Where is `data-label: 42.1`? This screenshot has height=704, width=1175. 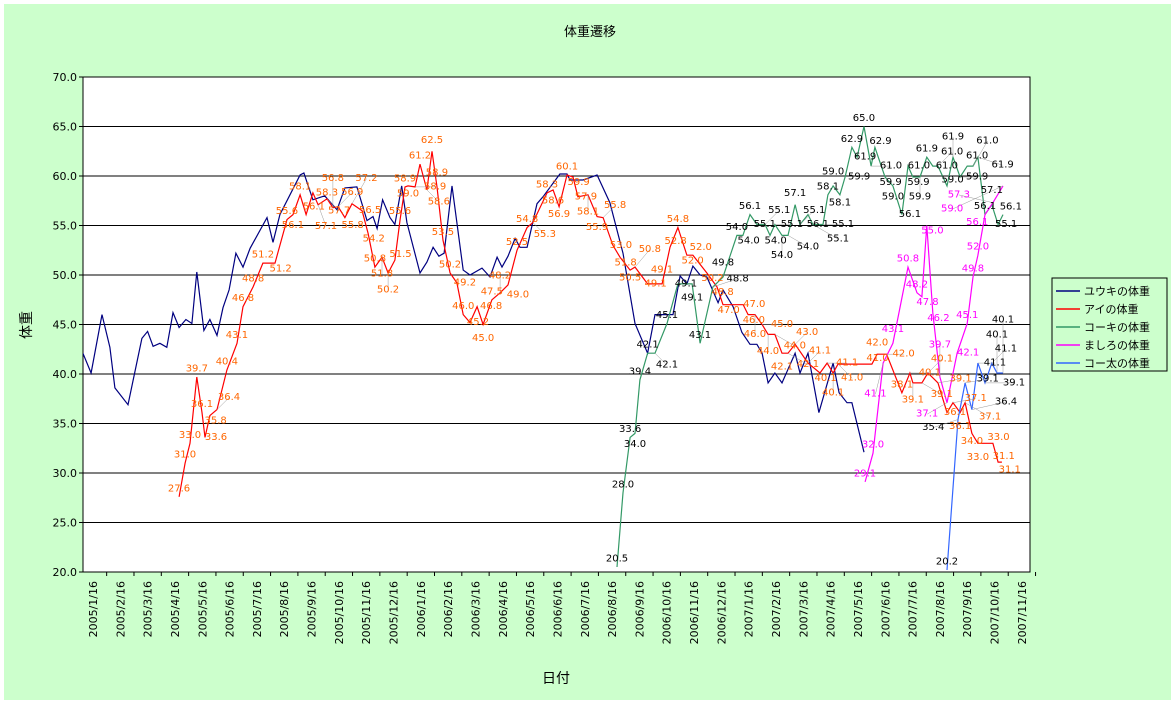 data-label: 42.1 is located at coordinates (968, 353).